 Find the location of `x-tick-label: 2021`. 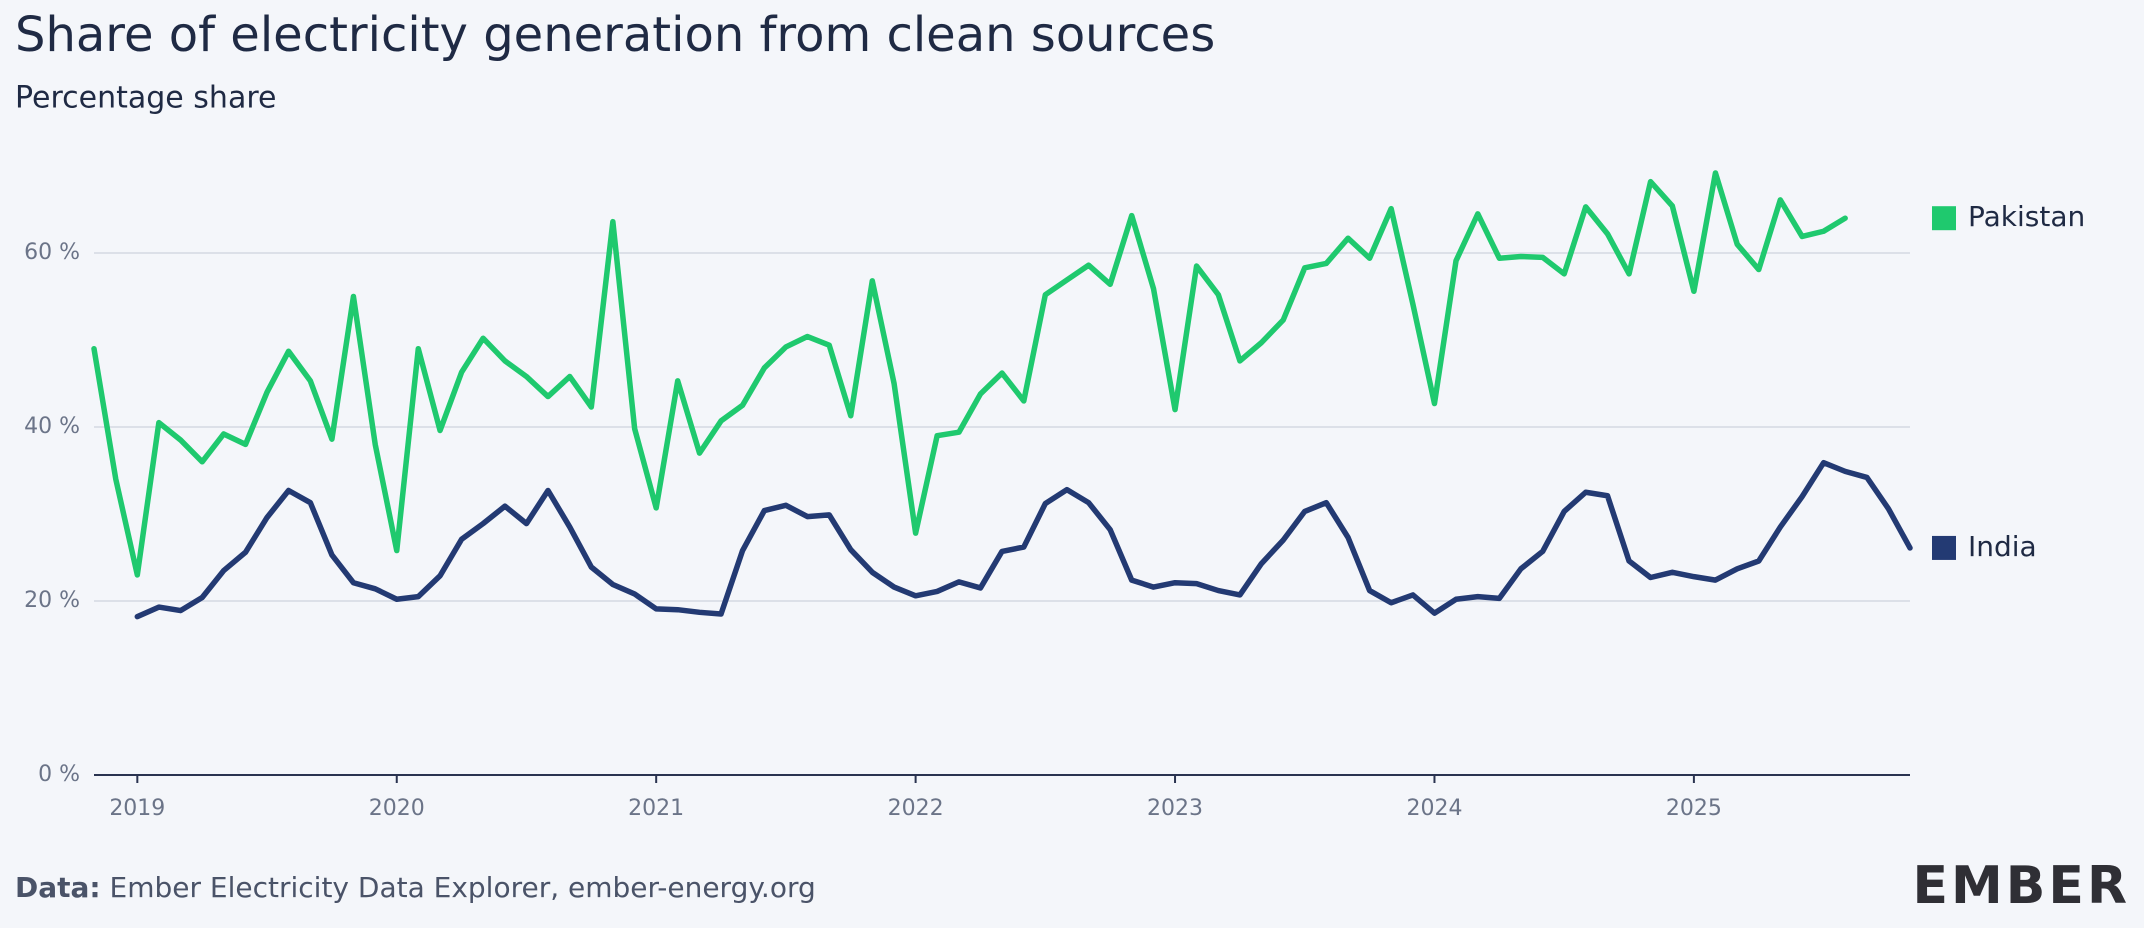

x-tick-label: 2021 is located at coordinates (656, 808).